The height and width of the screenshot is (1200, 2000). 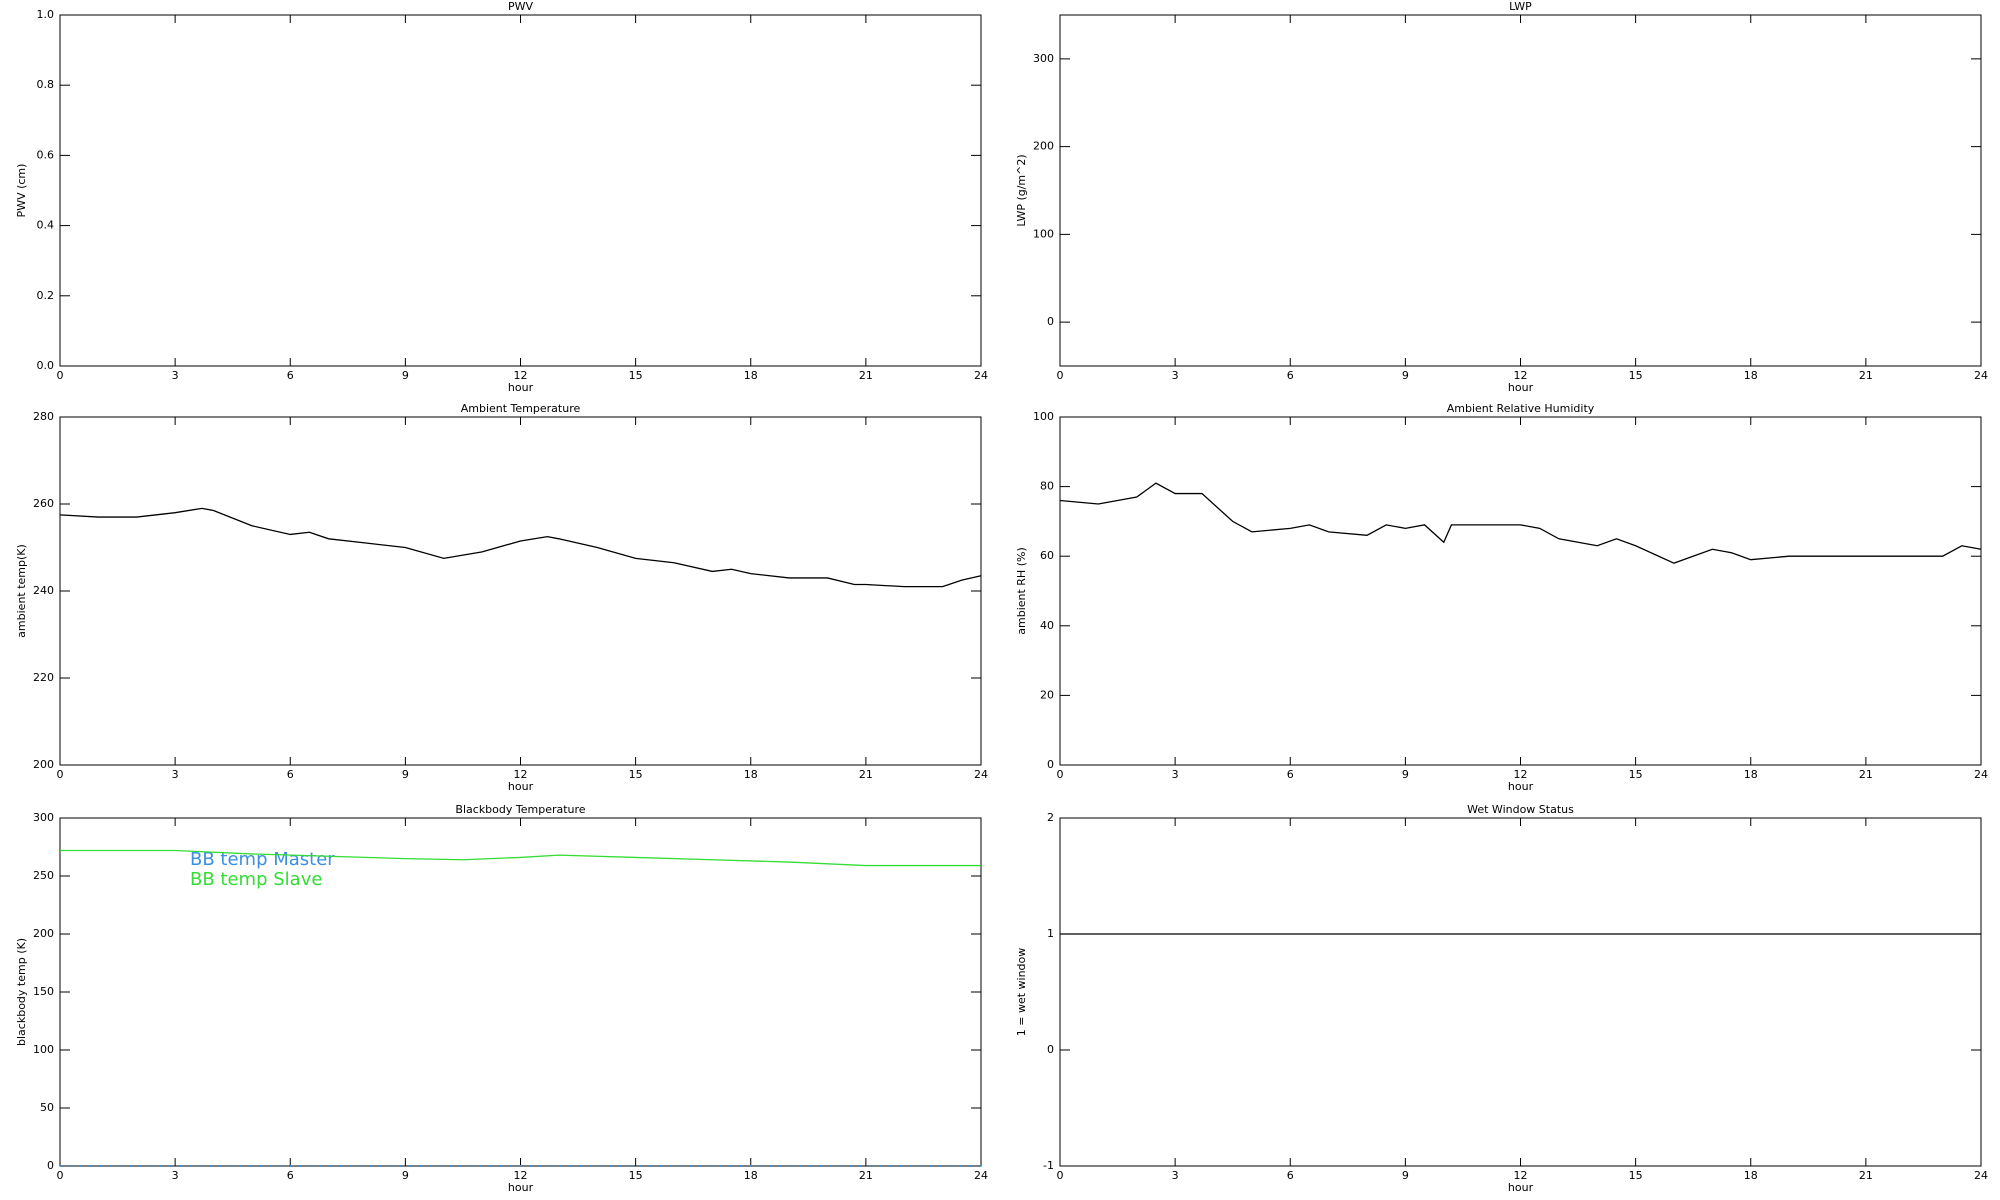 What do you see at coordinates (256, 879) in the screenshot?
I see `legend-entry: BB temp Slave` at bounding box center [256, 879].